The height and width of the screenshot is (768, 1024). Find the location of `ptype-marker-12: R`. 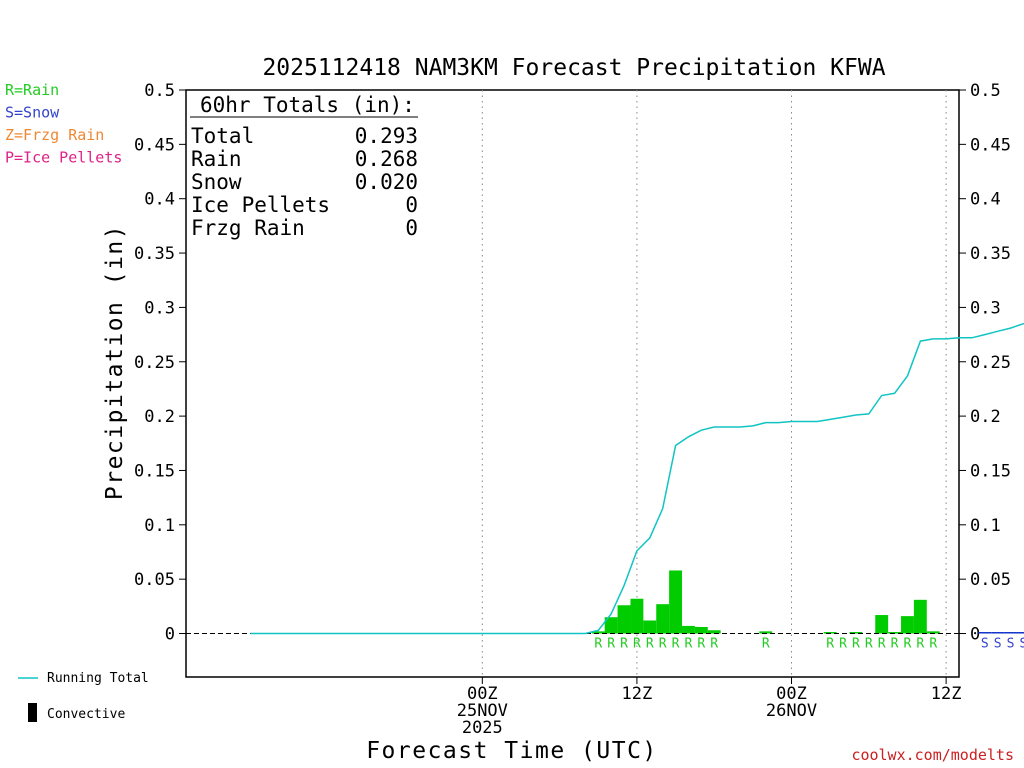

ptype-marker-12: R is located at coordinates (843, 644).